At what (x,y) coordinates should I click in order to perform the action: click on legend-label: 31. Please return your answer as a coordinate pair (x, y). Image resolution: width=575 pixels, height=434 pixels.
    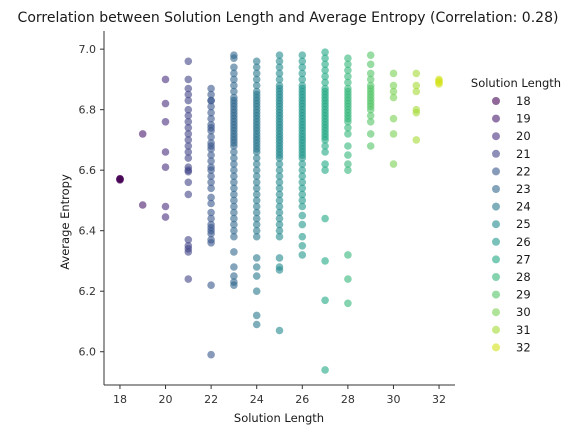
    Looking at the image, I should click on (523, 330).